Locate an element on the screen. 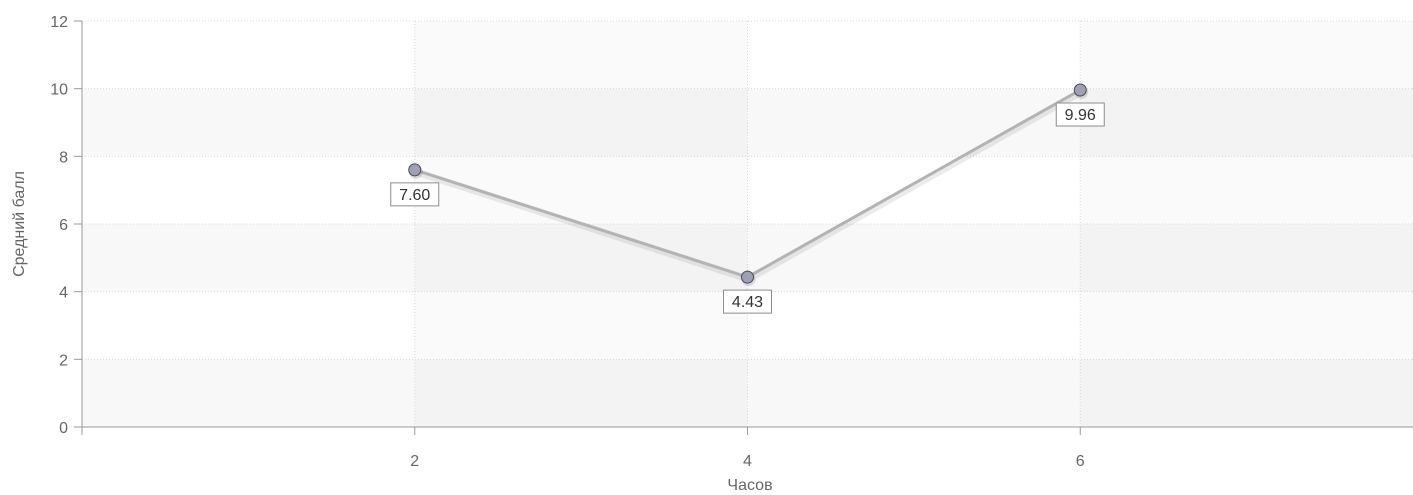 The width and height of the screenshot is (1413, 495). data-label: 9.96 is located at coordinates (1080, 115).